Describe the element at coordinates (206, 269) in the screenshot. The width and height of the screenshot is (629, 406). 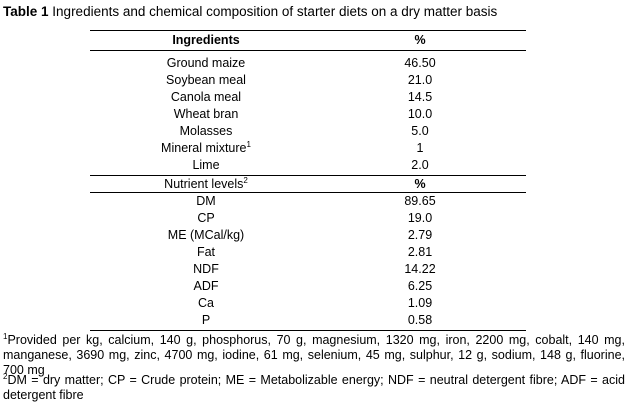
I see `nutrient-name: NDF` at that location.